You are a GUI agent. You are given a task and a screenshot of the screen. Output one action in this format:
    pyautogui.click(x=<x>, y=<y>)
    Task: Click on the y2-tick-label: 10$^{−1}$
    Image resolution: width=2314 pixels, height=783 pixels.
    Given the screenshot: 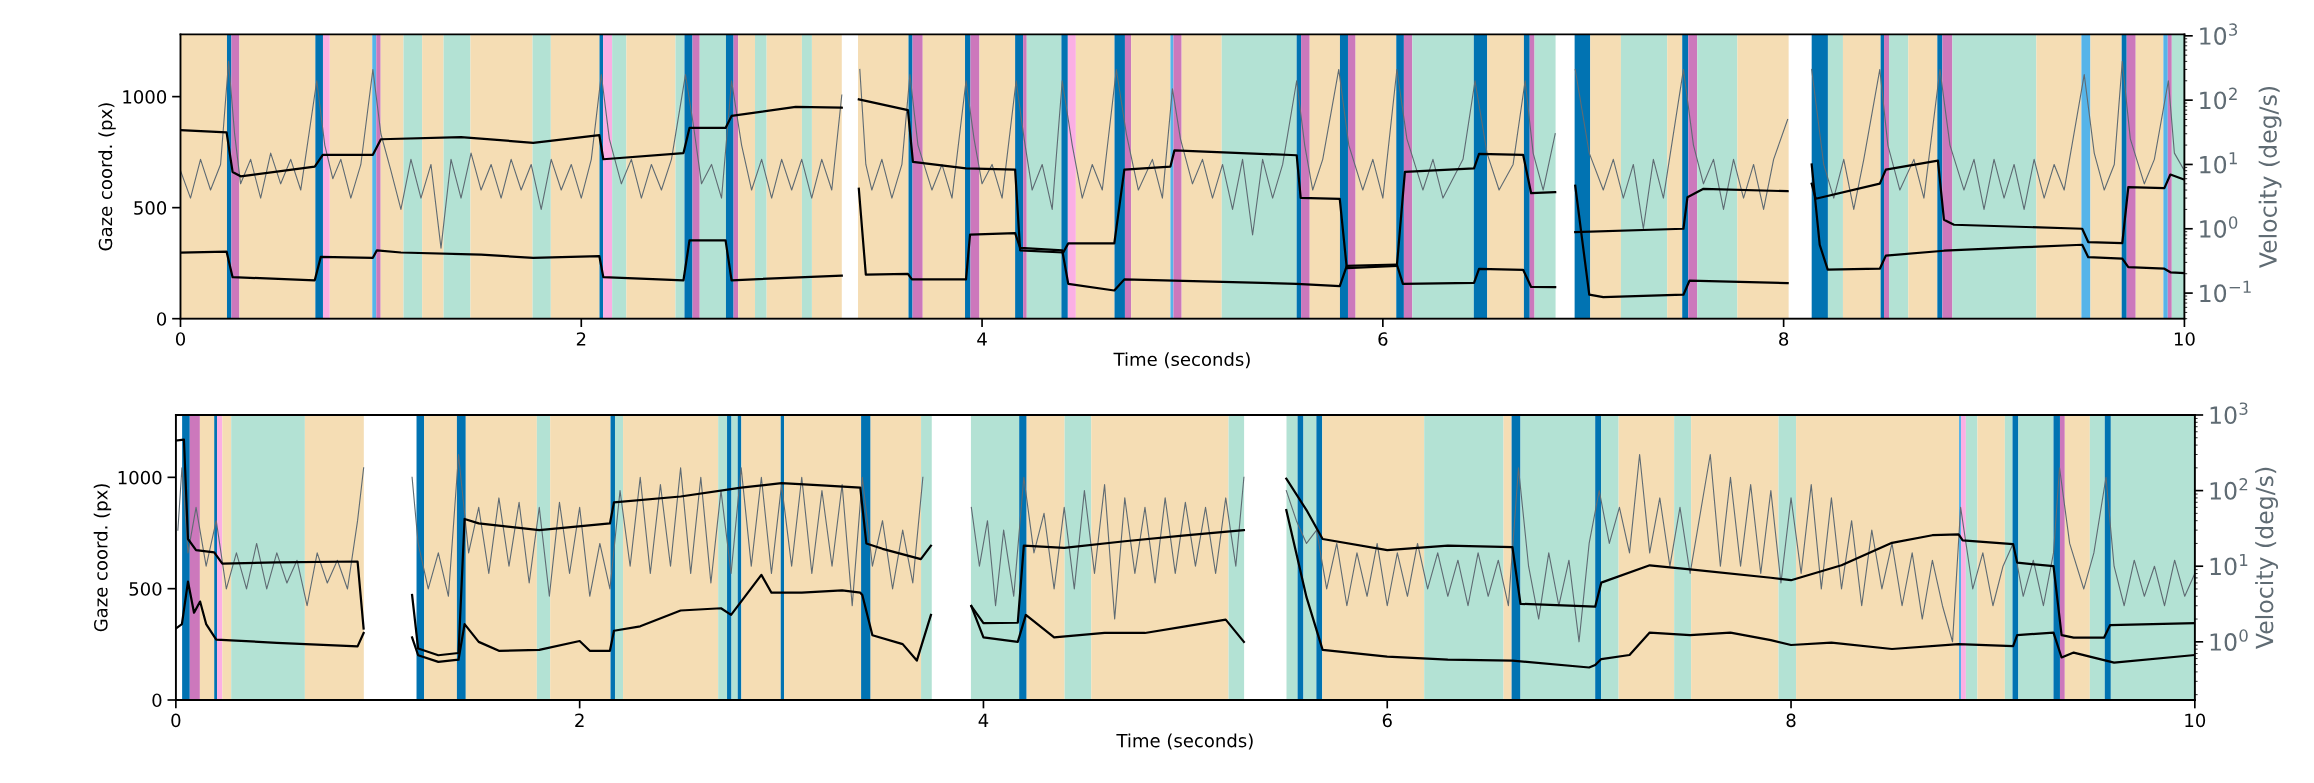 What is the action you would take?
    pyautogui.click(x=2225, y=291)
    